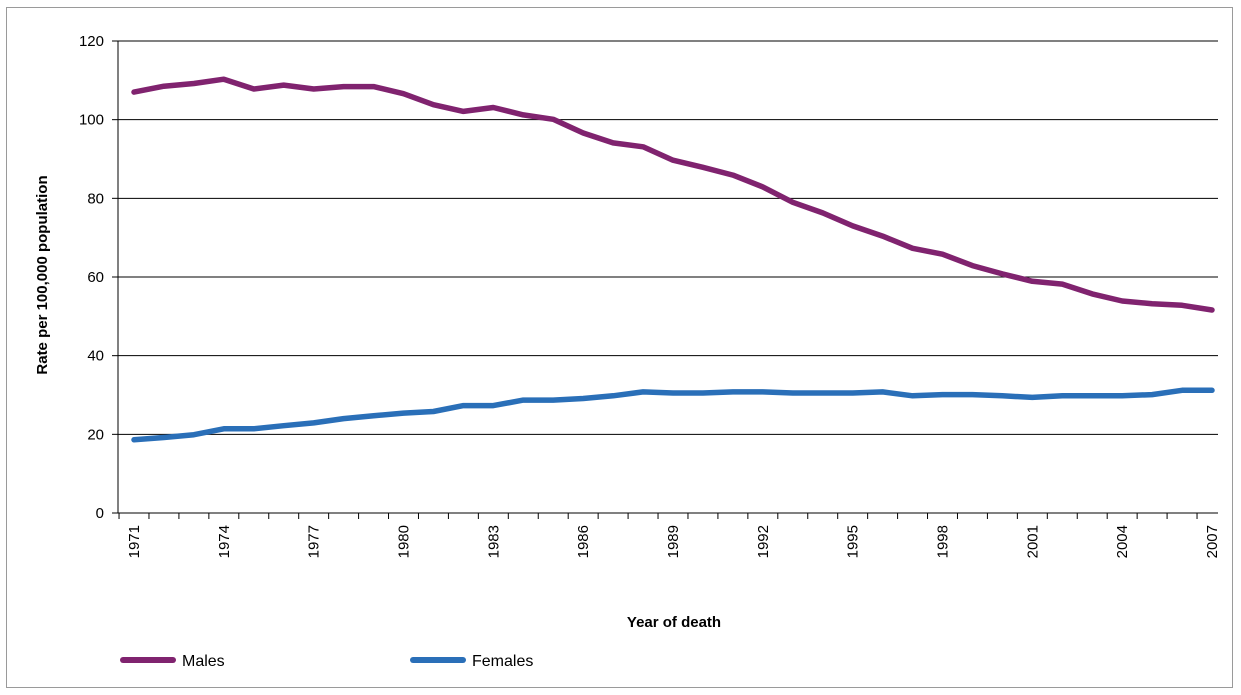  What do you see at coordinates (203, 661) in the screenshot?
I see `legend-label-males: Males` at bounding box center [203, 661].